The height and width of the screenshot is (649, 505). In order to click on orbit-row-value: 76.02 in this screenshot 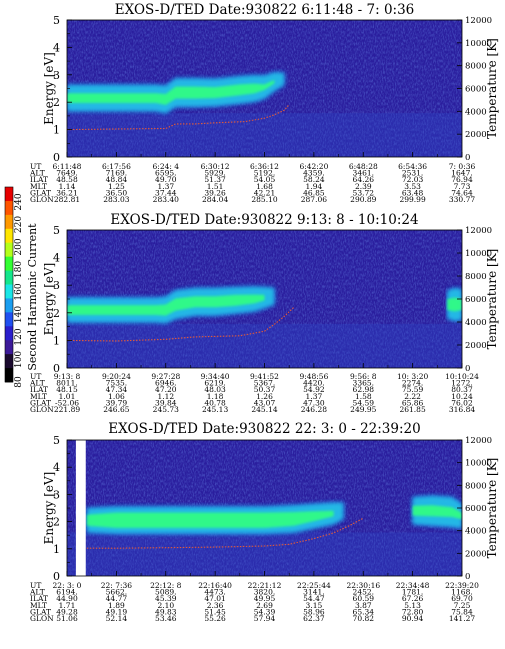, I will do `click(462, 402)`.